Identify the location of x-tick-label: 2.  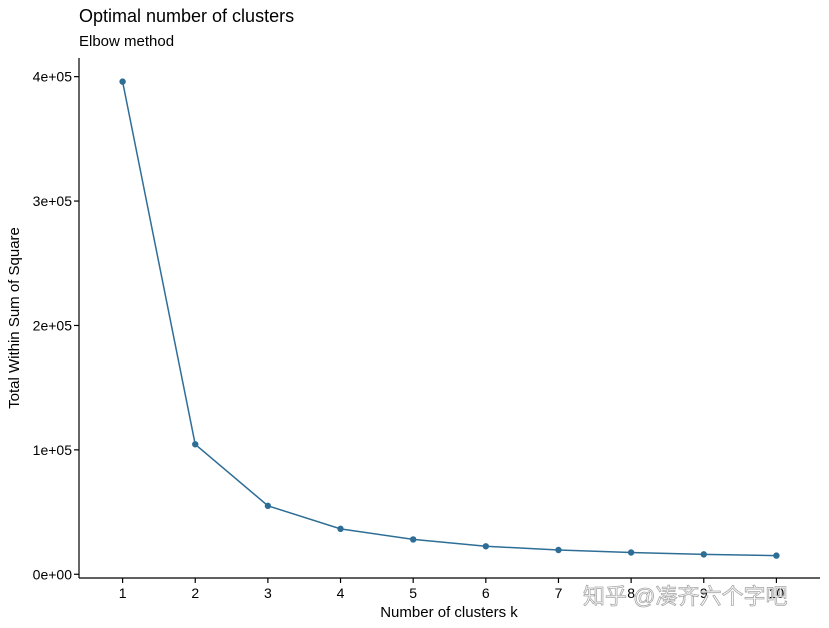
(195, 593).